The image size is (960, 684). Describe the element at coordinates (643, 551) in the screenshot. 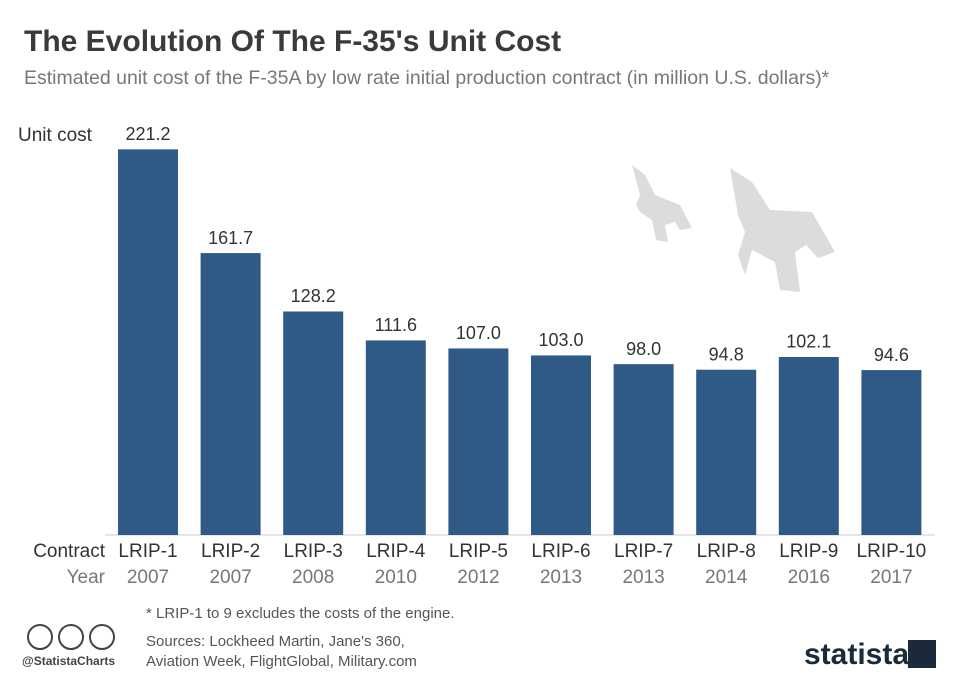

I see `x-tick-label: LRIP-7` at that location.